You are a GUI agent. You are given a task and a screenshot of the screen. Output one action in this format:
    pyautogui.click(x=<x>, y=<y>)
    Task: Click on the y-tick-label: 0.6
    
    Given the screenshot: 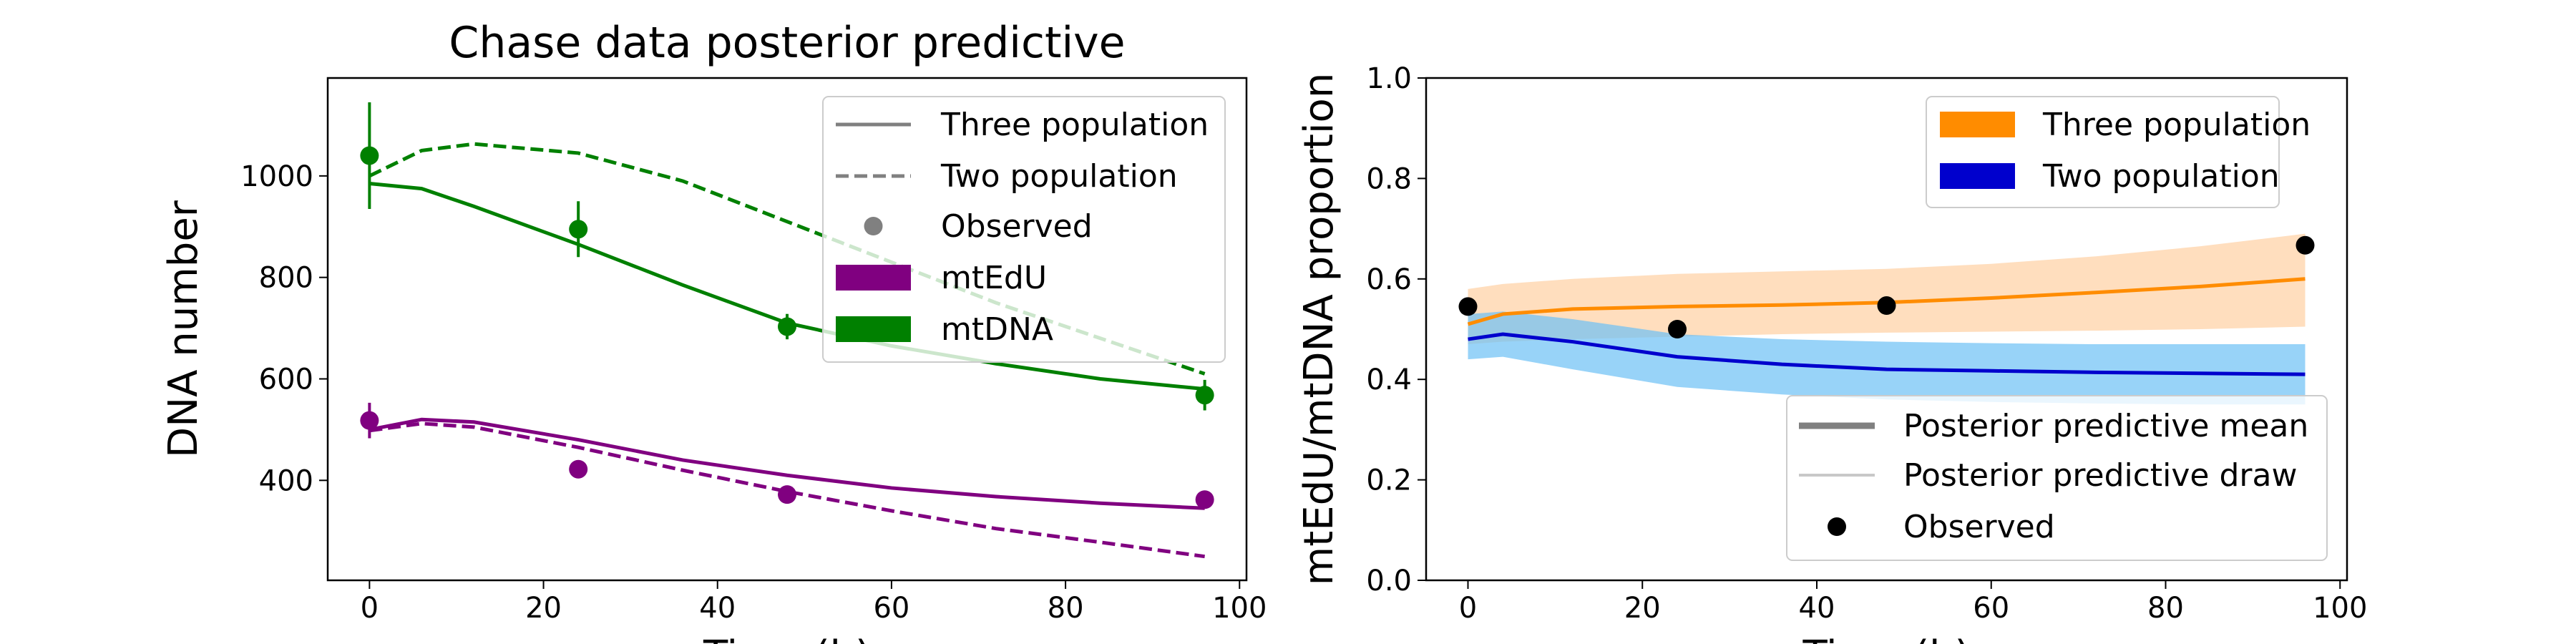 What is the action you would take?
    pyautogui.click(x=1389, y=279)
    